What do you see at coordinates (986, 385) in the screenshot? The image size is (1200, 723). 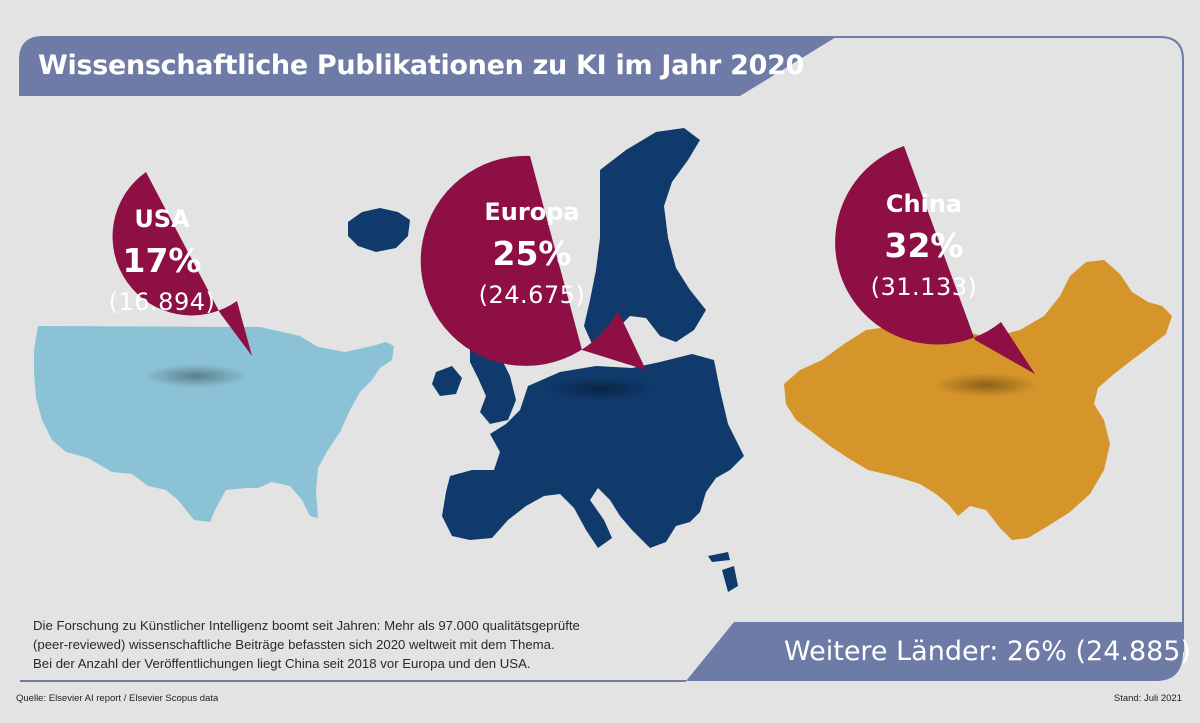 I see `china-bubble-shadow` at bounding box center [986, 385].